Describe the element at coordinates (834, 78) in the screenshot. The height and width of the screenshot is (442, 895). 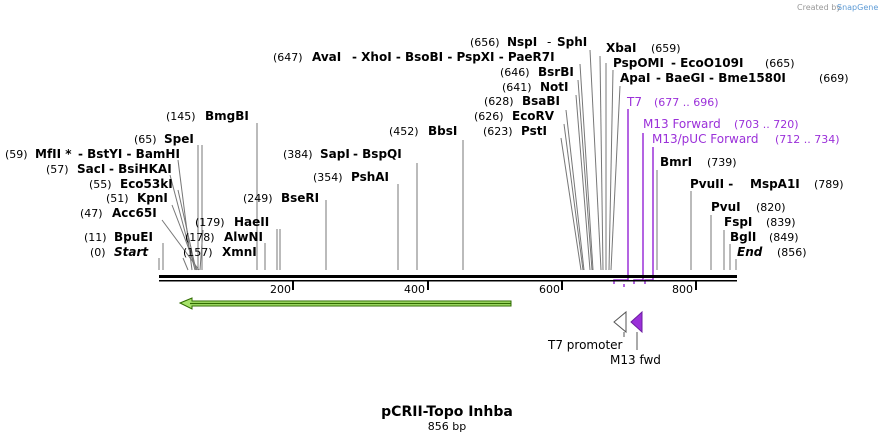
I see `site-pos: (669)` at that location.